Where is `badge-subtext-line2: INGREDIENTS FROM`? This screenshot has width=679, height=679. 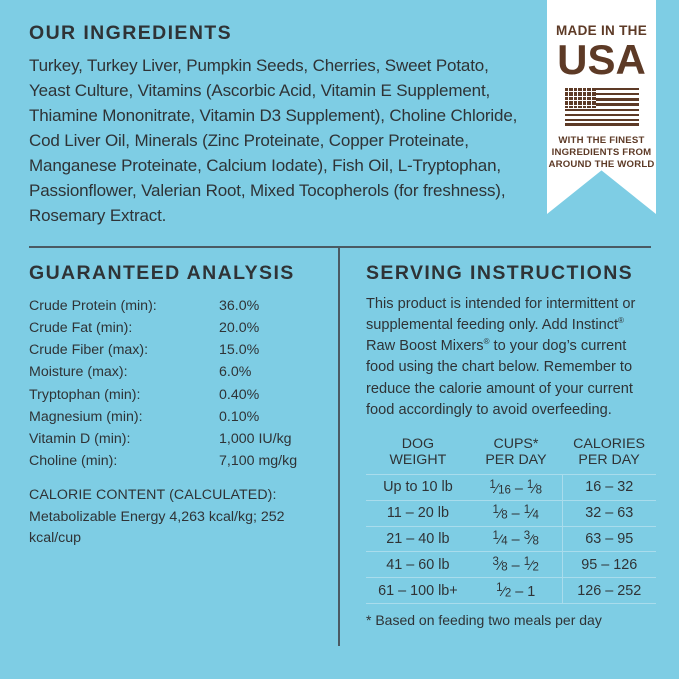 badge-subtext-line2: INGREDIENTS FROM is located at coordinates (601, 153).